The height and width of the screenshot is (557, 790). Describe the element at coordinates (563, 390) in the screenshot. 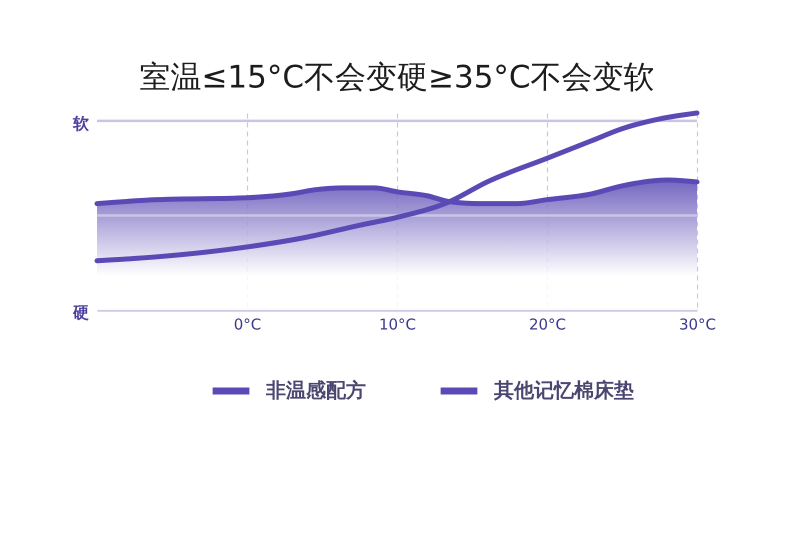

I see `legend-label: 其他记忆棉床垫` at that location.